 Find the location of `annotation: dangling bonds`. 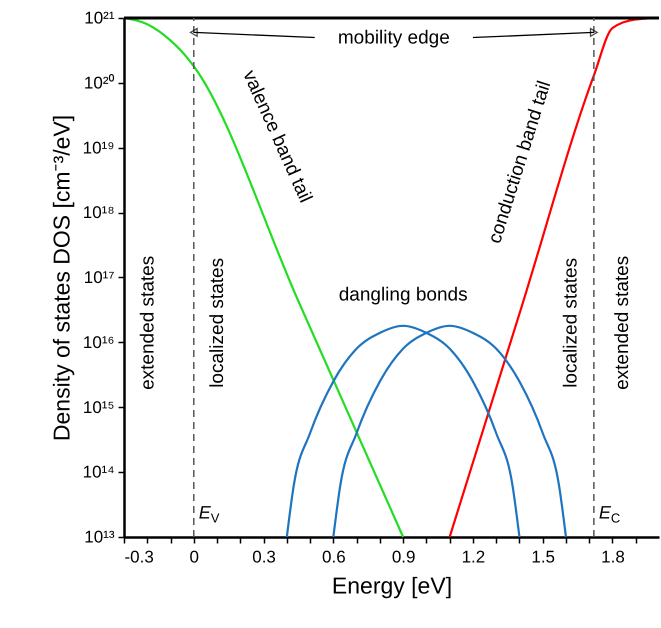

annotation: dangling bonds is located at coordinates (403, 295).